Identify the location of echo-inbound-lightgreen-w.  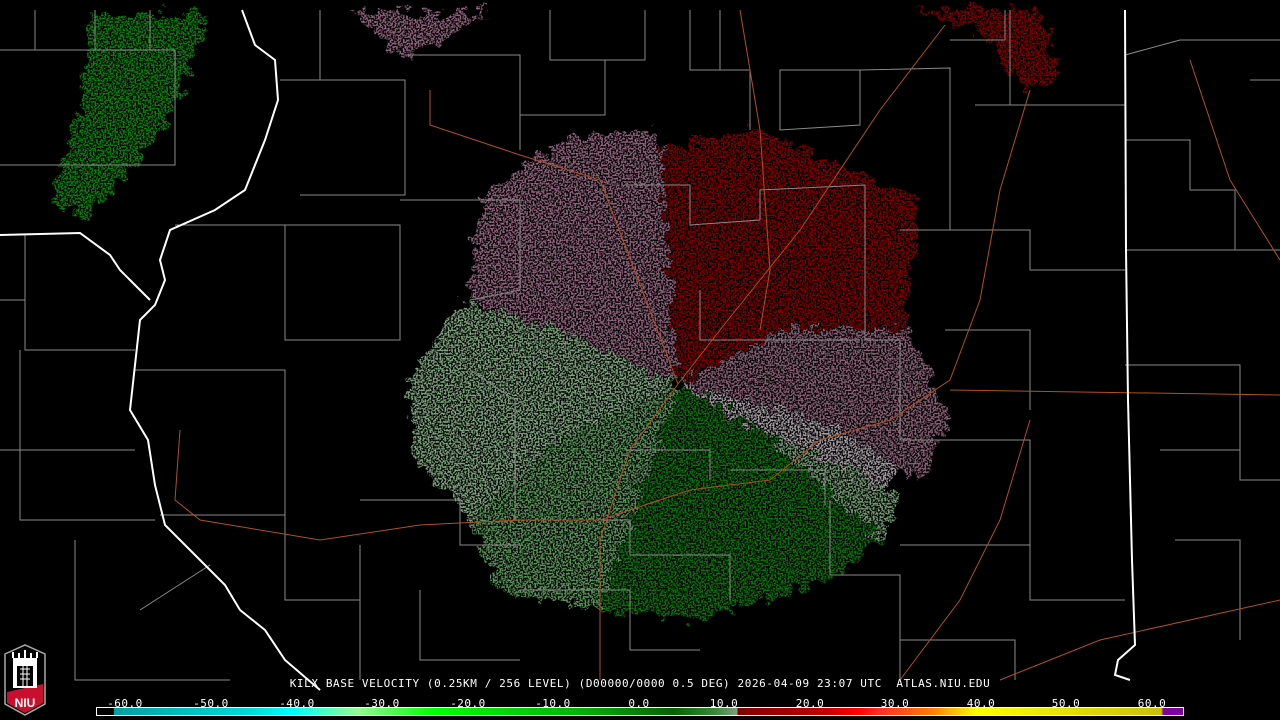
(544, 410).